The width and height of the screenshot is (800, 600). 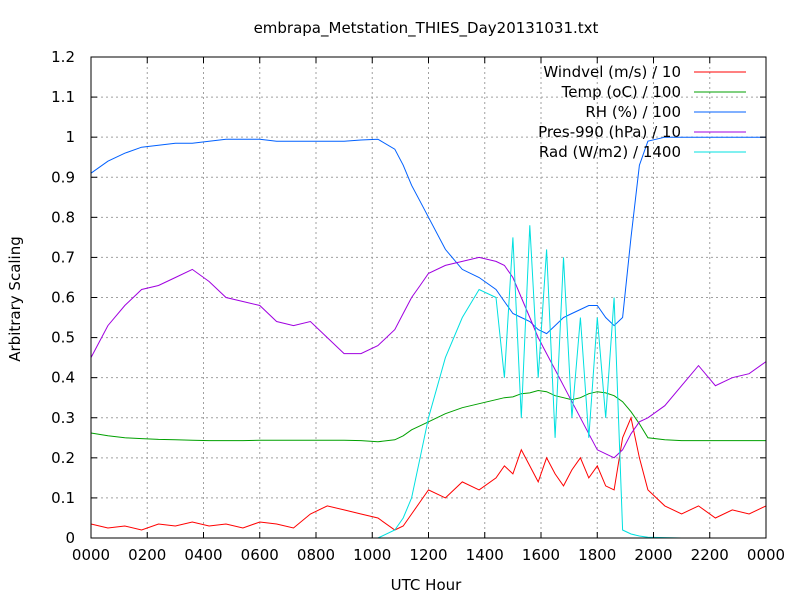 What do you see at coordinates (70, 538) in the screenshot?
I see `y-tick-label: 0` at bounding box center [70, 538].